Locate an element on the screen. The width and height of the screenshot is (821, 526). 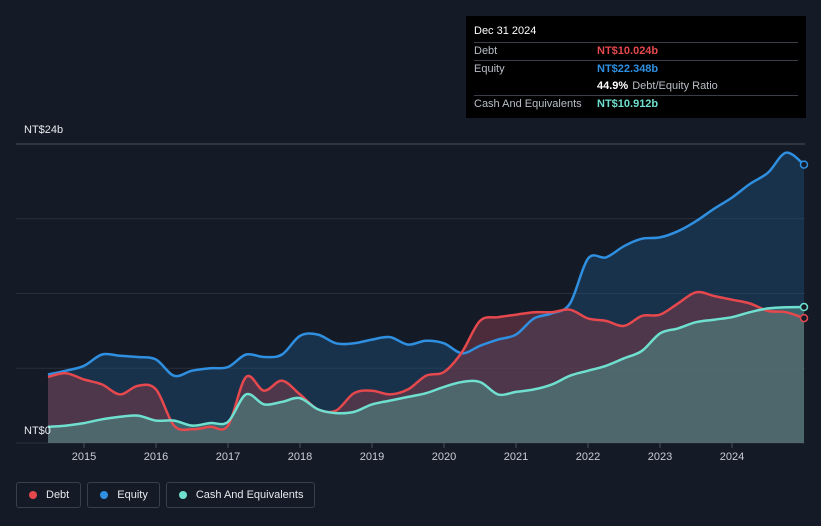
legend-item-cash: Cash And Equivalents is located at coordinates (240, 495).